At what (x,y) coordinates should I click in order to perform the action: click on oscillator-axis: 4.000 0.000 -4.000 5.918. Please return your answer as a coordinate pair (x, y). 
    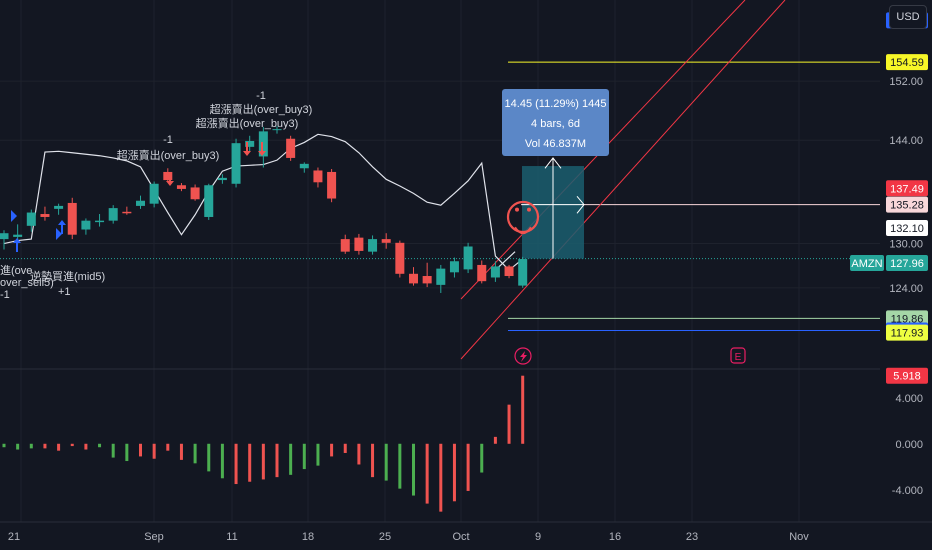
    Looking at the image, I should click on (907, 432).